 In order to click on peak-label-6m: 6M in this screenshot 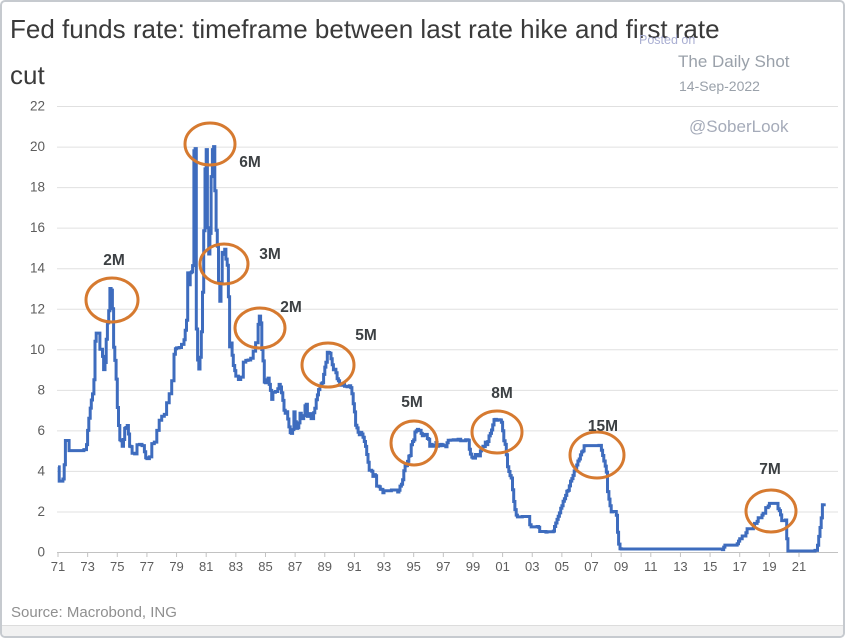, I will do `click(250, 162)`.